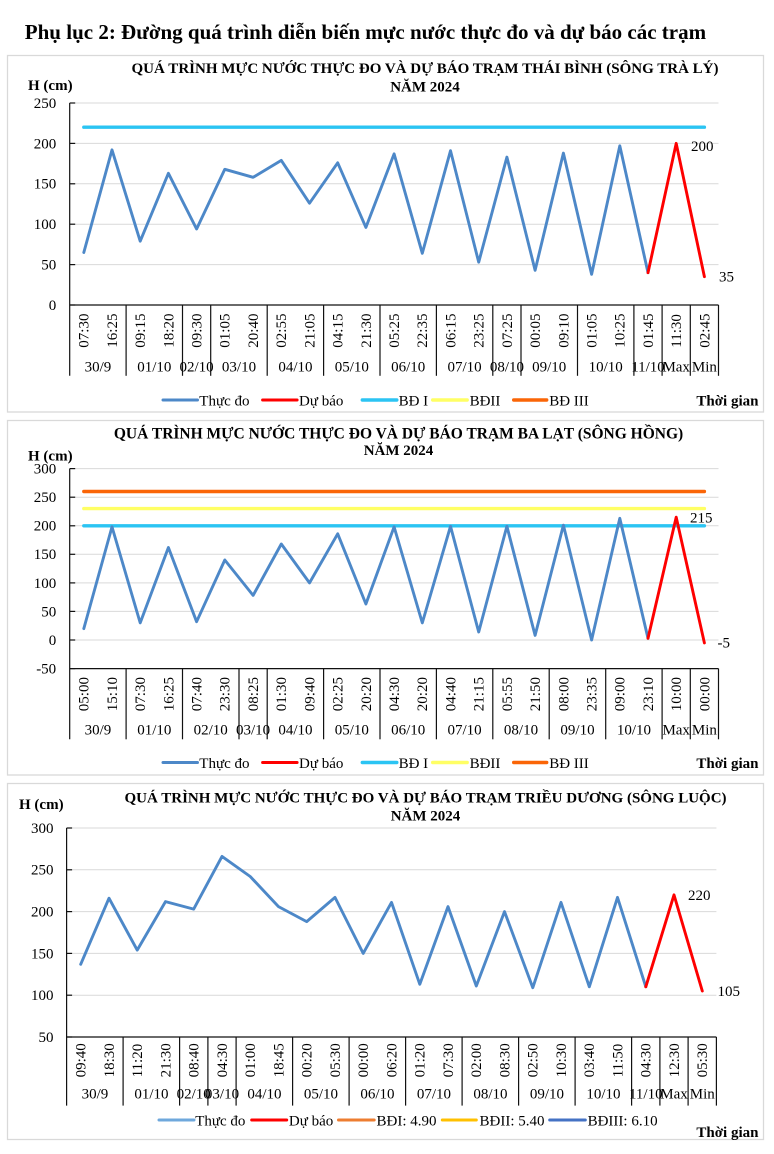 The width and height of the screenshot is (774, 1154). I want to click on svg-text: 07:40, so click(198, 694).